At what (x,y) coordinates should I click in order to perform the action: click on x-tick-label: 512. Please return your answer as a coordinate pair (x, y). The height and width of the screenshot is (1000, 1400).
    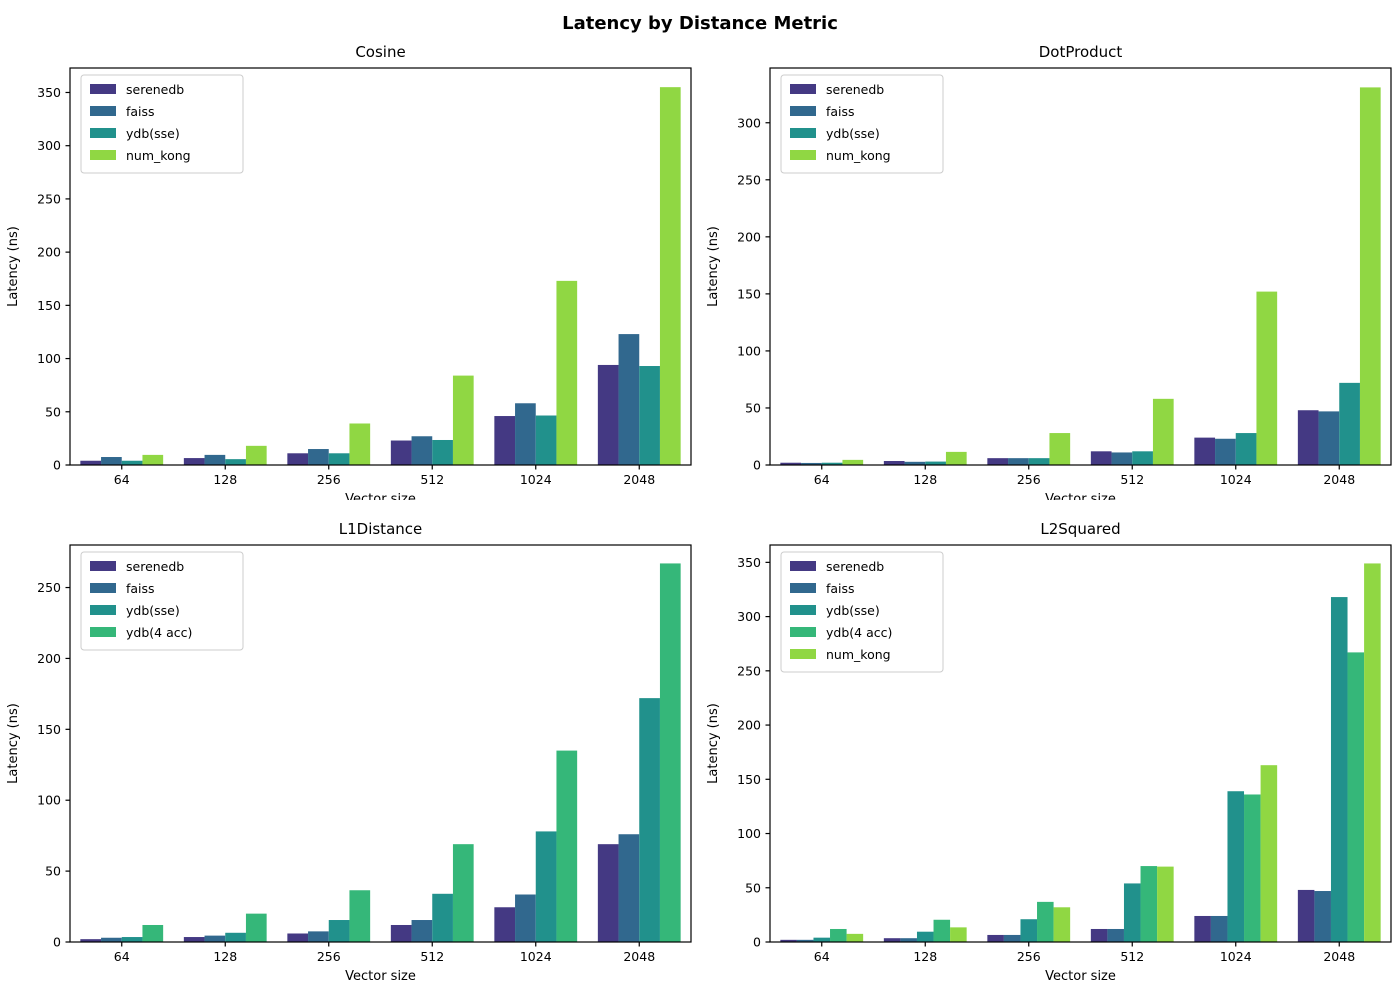
    Looking at the image, I should click on (1132, 956).